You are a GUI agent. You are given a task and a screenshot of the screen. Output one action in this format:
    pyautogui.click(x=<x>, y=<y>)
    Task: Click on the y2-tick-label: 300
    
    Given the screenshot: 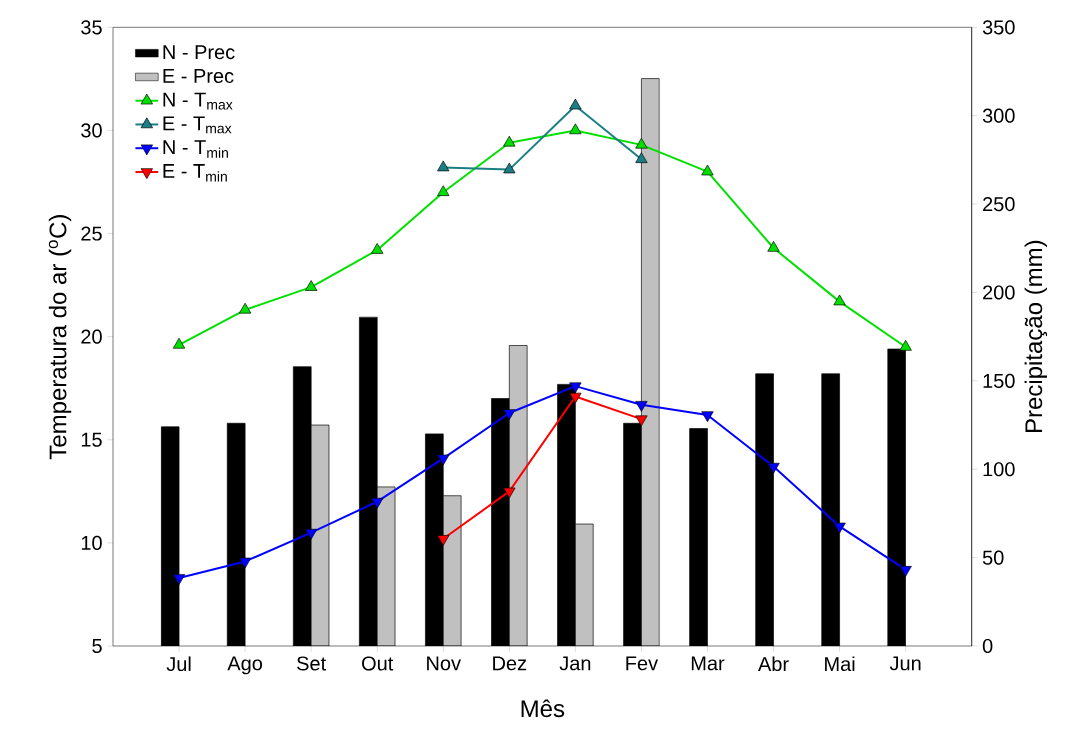 What is the action you would take?
    pyautogui.click(x=998, y=115)
    